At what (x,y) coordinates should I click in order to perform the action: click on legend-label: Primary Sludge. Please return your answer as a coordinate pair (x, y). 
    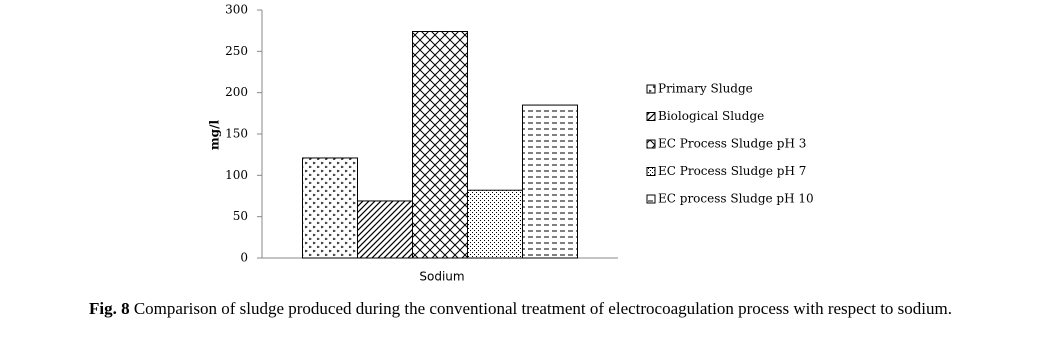
    Looking at the image, I should click on (705, 89).